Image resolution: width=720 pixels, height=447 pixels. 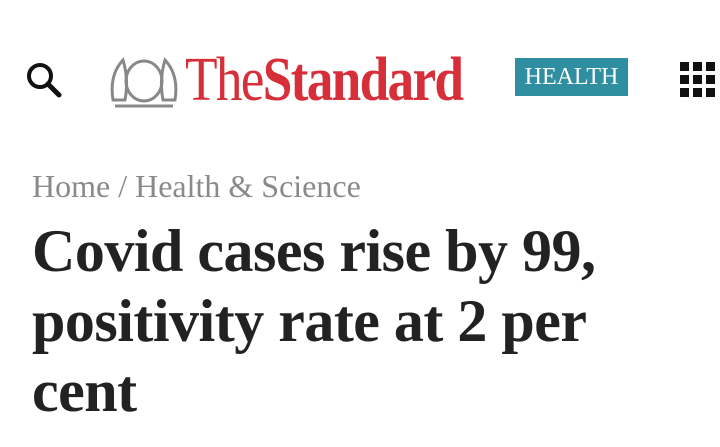 What do you see at coordinates (71, 186) in the screenshot?
I see `breadcrumb-link: Home` at bounding box center [71, 186].